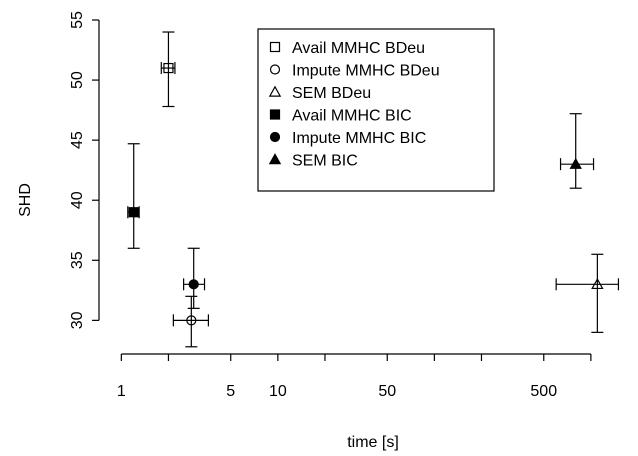 Image resolution: width=638 pixels, height=456 pixels. I want to click on legend-box, so click(376, 110).